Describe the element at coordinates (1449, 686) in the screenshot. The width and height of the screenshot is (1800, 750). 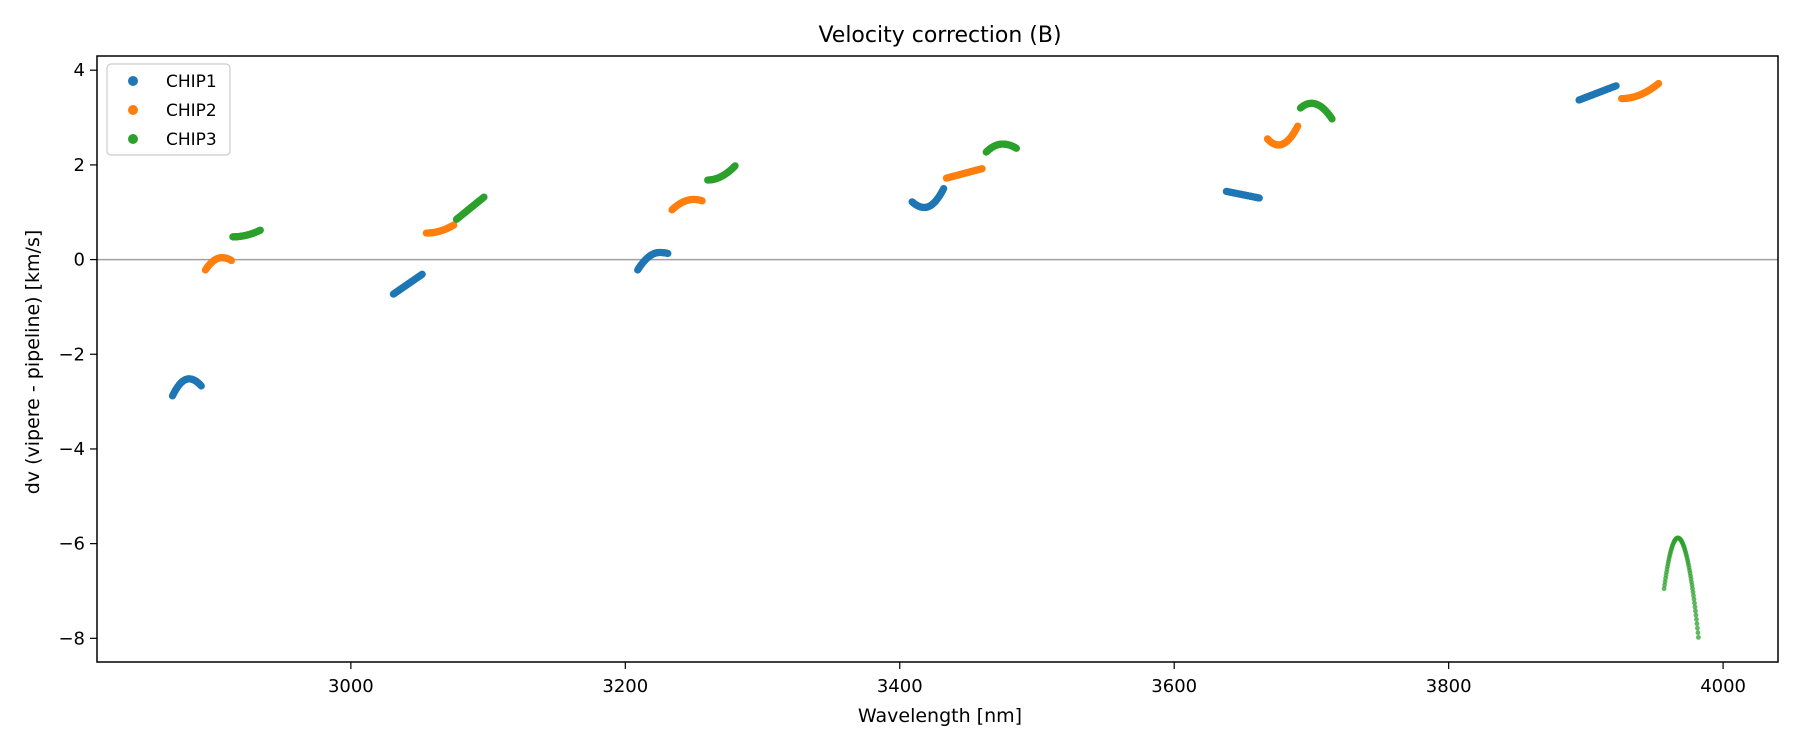
I see `x-tick-label: 3800` at that location.